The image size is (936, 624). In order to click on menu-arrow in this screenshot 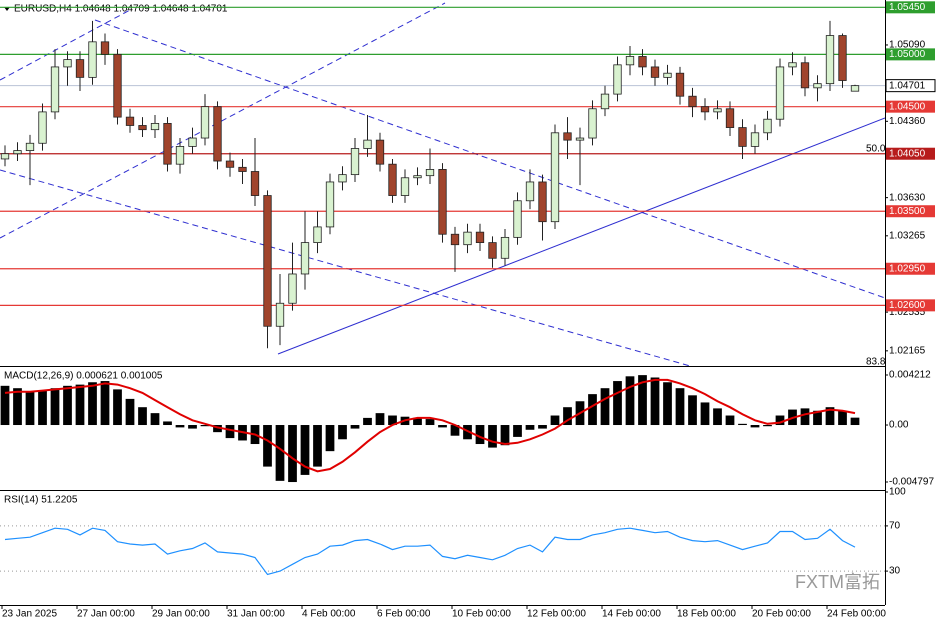, I will do `click(7, 9)`.